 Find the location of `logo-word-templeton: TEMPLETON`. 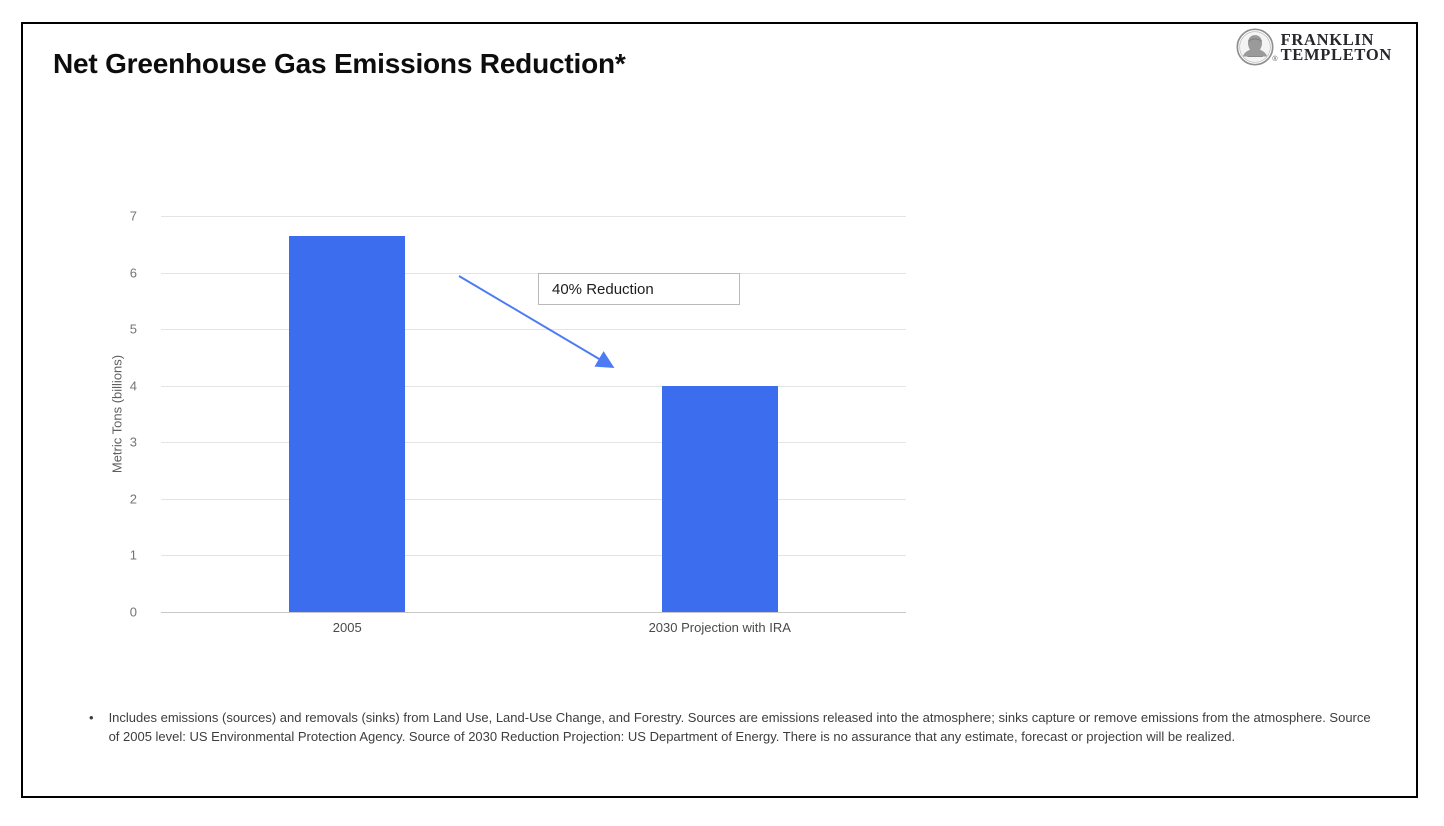

logo-word-templeton: TEMPLETON is located at coordinates (1336, 54).